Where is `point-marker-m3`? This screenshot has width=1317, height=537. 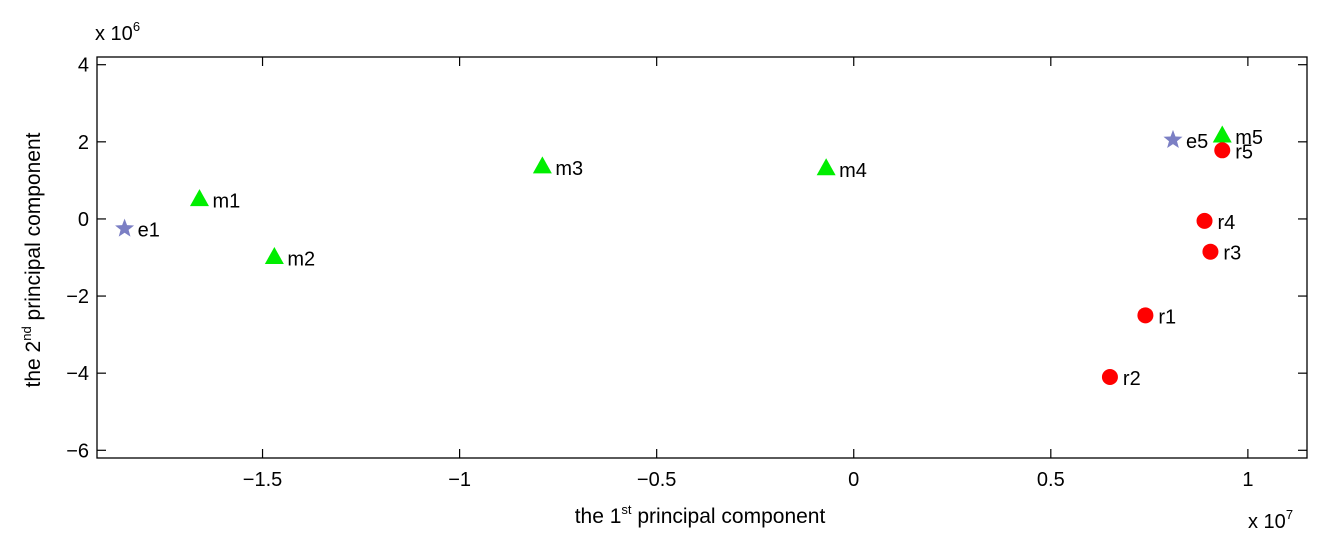 point-marker-m3 is located at coordinates (542, 165).